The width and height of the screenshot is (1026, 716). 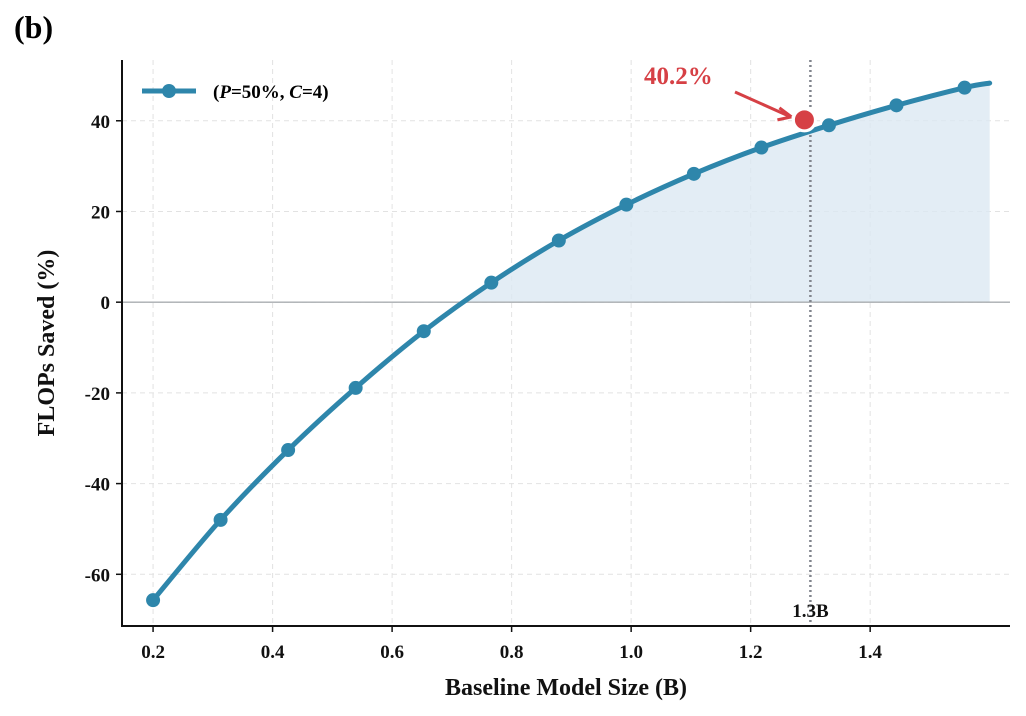 I want to click on highlight-annotation: 40.2%, so click(x=730, y=98).